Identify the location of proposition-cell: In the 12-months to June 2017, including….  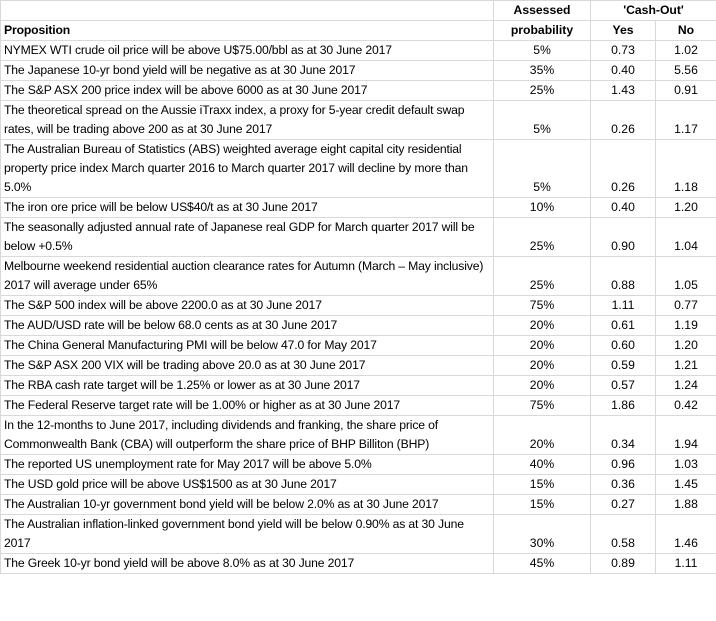
(247, 435).